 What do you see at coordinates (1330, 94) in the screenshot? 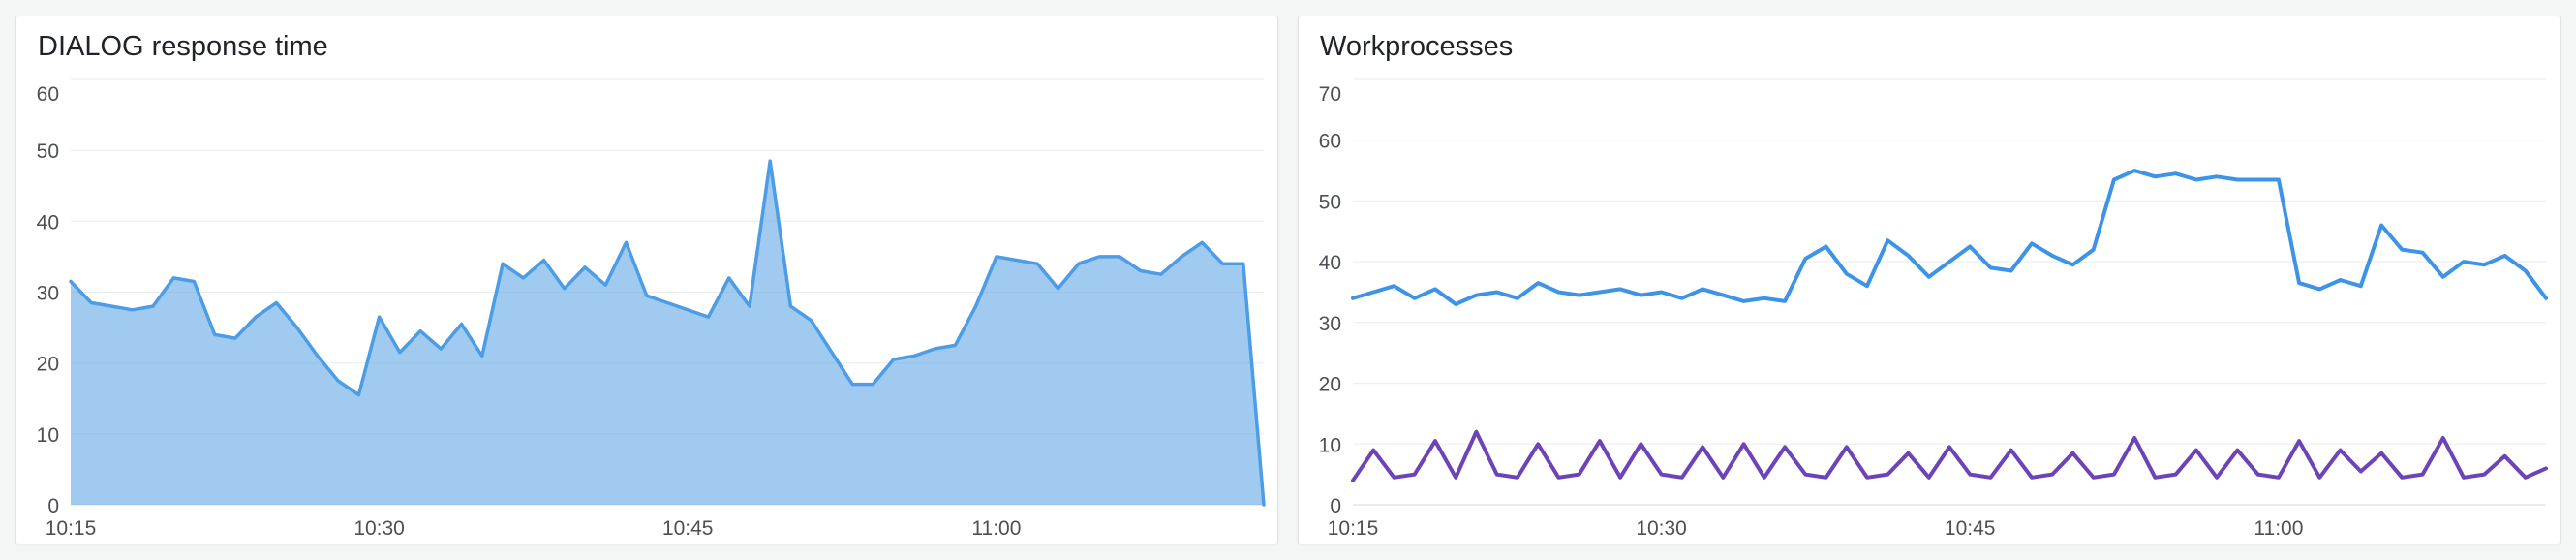
I see `y-tick-label: 70` at bounding box center [1330, 94].